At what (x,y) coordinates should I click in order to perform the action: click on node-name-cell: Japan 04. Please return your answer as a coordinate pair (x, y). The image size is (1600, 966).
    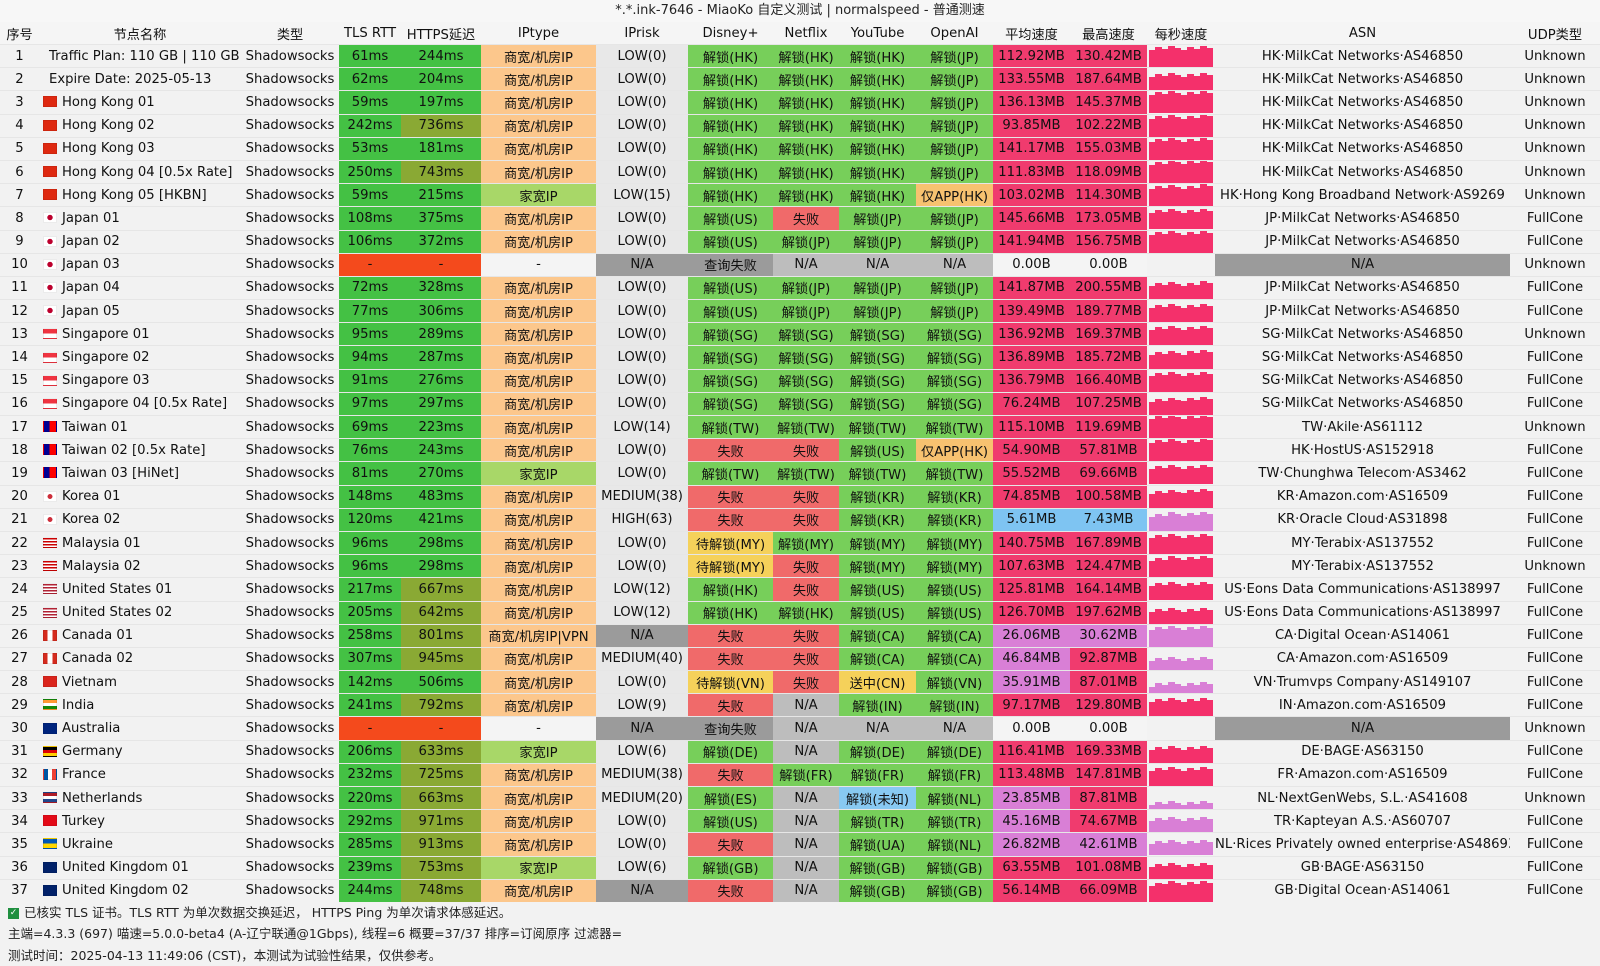
    Looking at the image, I should click on (140, 287).